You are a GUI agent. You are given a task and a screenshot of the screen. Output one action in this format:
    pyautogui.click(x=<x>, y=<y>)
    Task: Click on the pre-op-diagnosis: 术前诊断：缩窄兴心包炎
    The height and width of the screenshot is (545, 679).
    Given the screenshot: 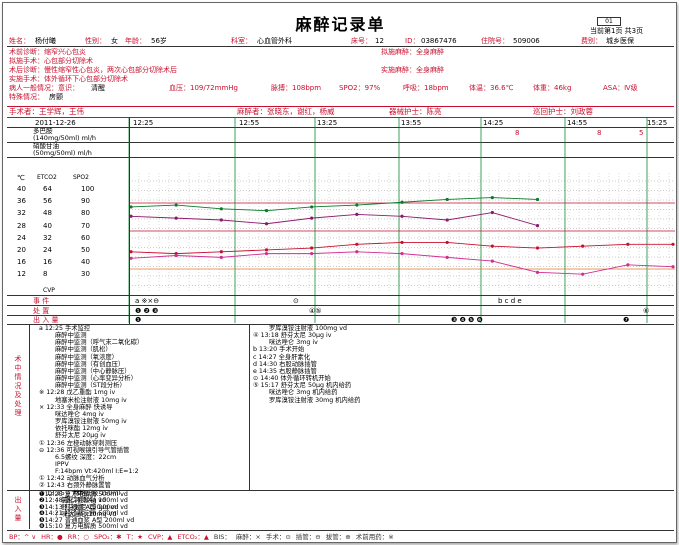 What is the action you would take?
    pyautogui.click(x=47, y=52)
    